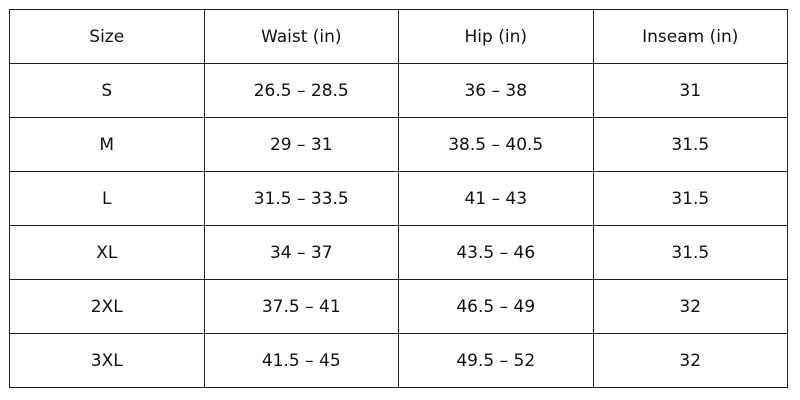  I want to click on table-cell: 31.5 – 33.5, so click(301, 198).